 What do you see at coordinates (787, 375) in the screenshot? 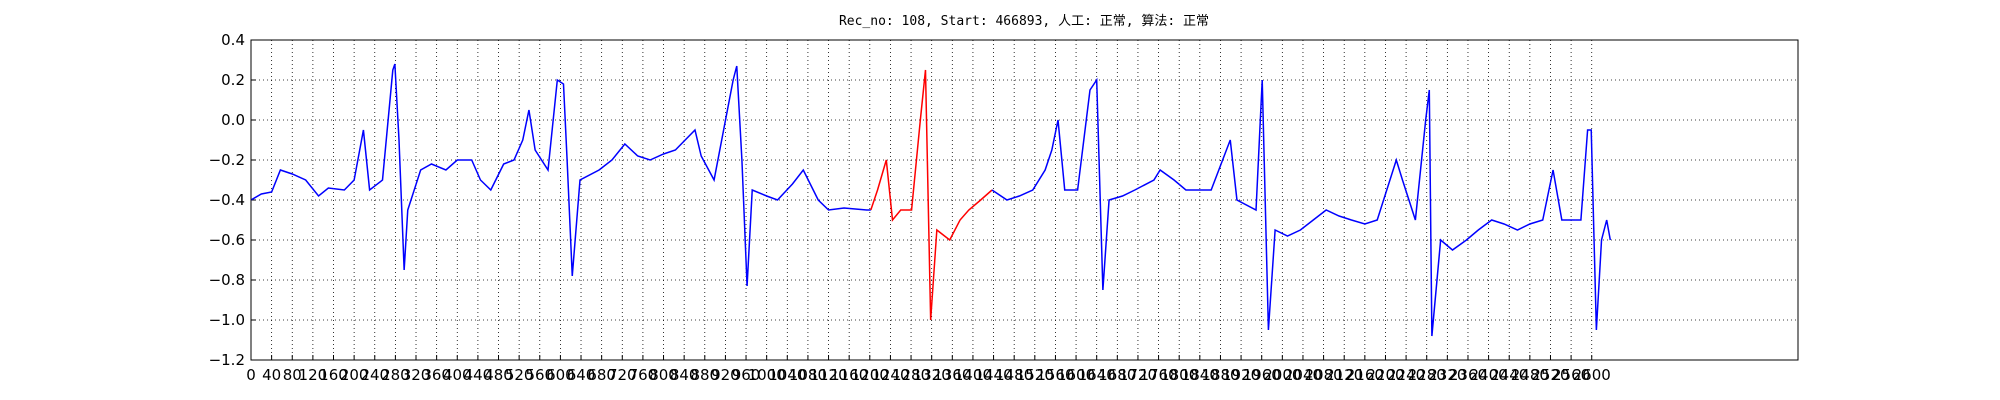
I see `x-tick-label: 1040` at bounding box center [787, 375].